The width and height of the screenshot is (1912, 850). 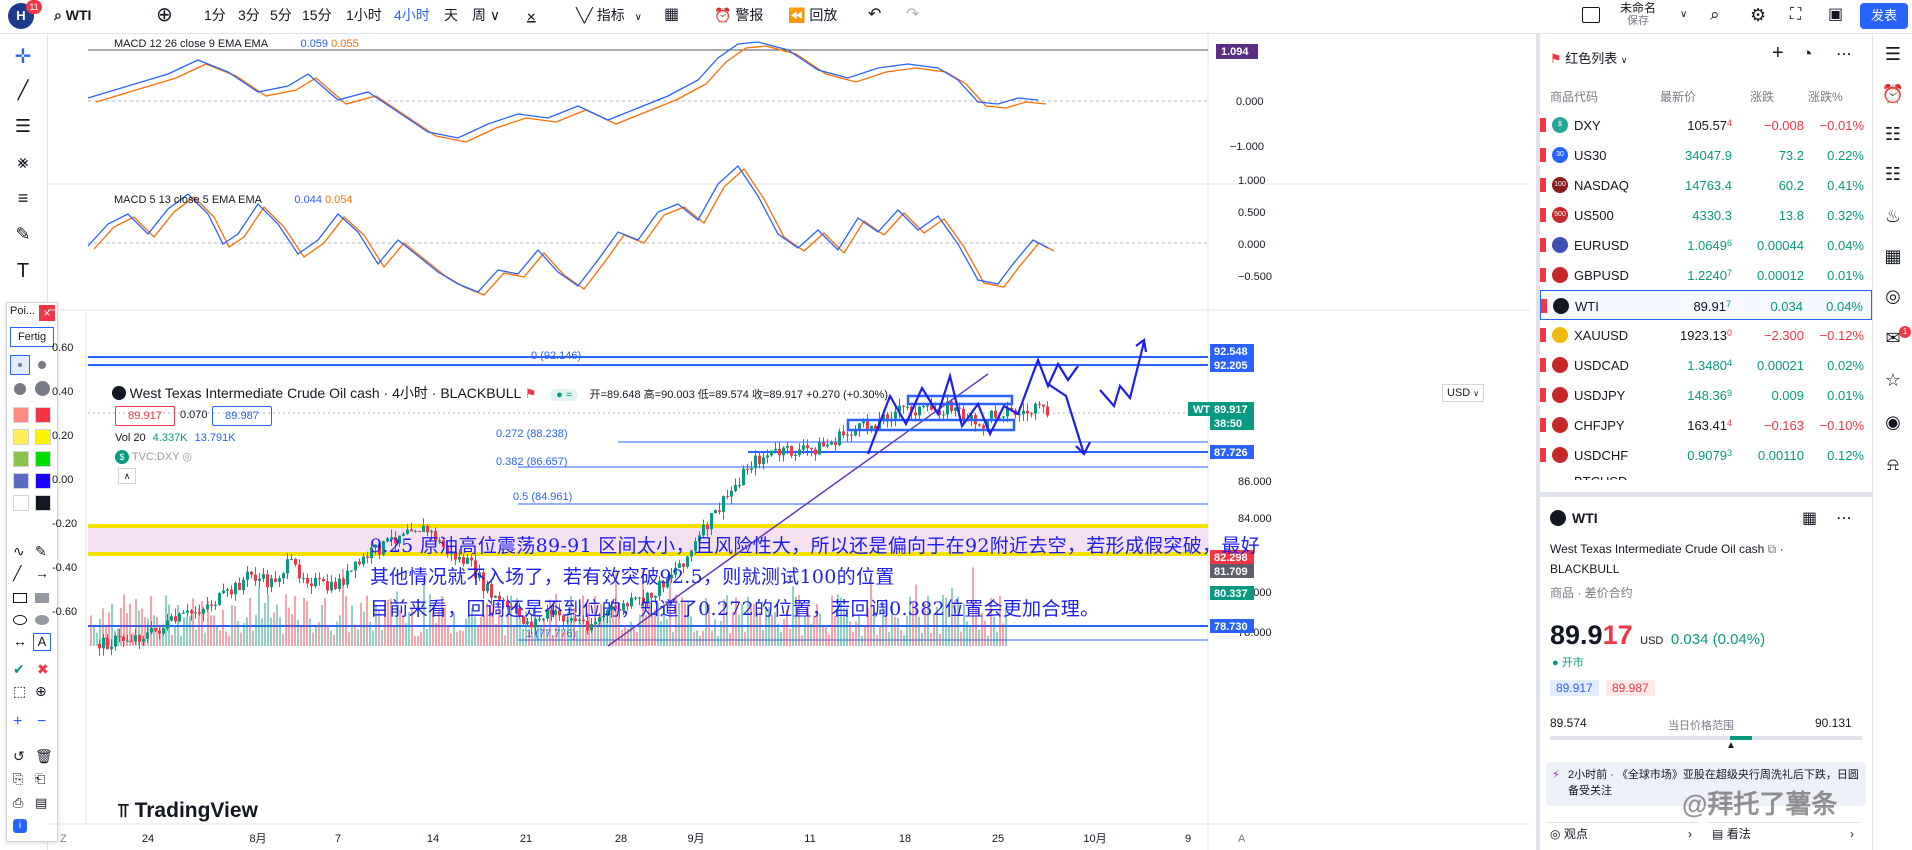 What do you see at coordinates (364, 15) in the screenshot?
I see `interval-4: 1小时` at bounding box center [364, 15].